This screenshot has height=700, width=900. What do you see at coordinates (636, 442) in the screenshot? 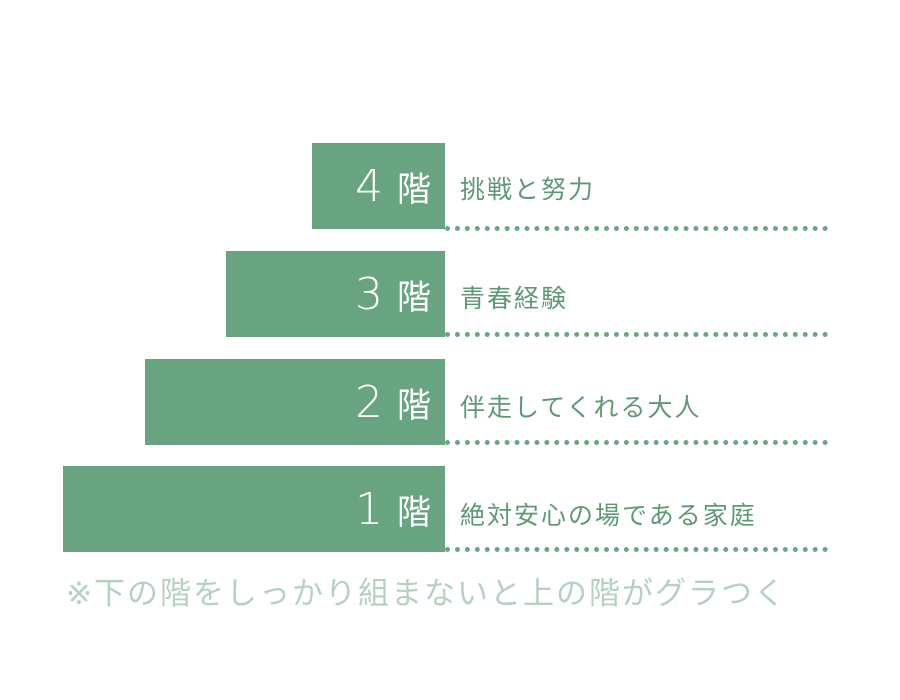
I see `floor-2-dotted-line` at bounding box center [636, 442].